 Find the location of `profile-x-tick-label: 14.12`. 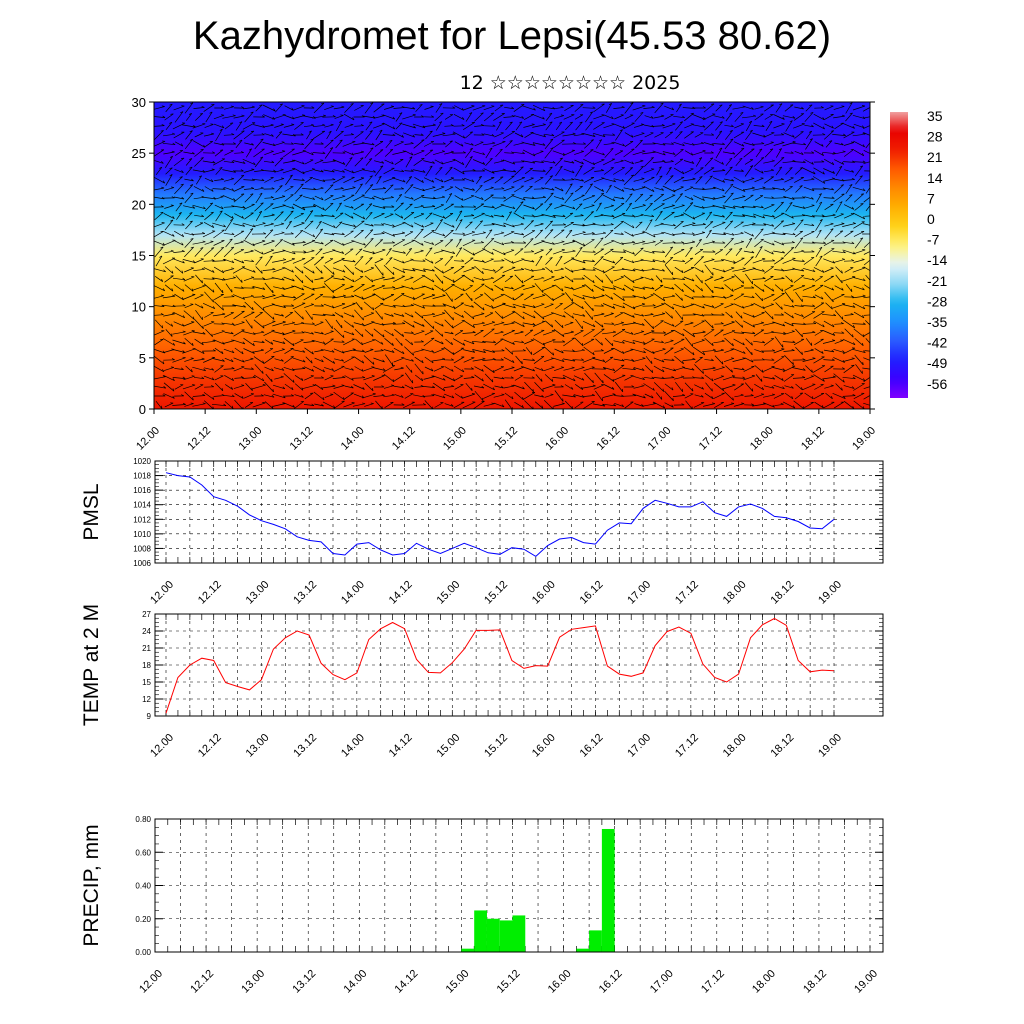

profile-x-tick-label: 14.12 is located at coordinates (404, 439).